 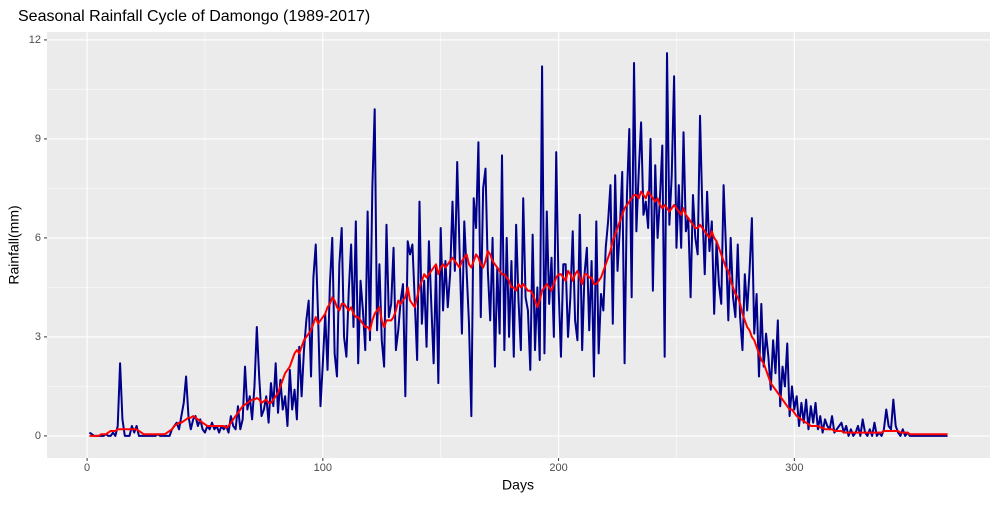 I want to click on y-tick-label: 12, so click(x=35, y=40).